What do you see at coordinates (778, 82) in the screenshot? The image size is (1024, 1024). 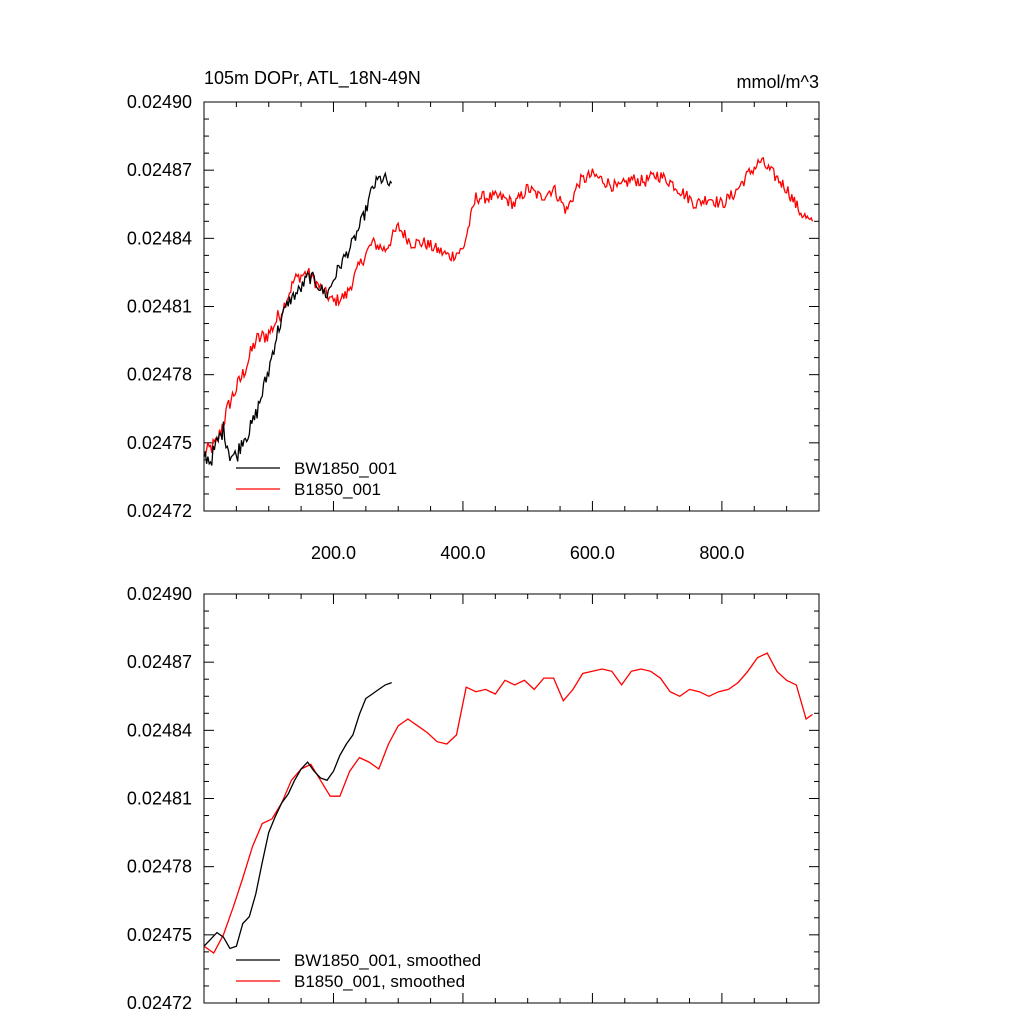 I see `units-label: mmol/m^3` at bounding box center [778, 82].